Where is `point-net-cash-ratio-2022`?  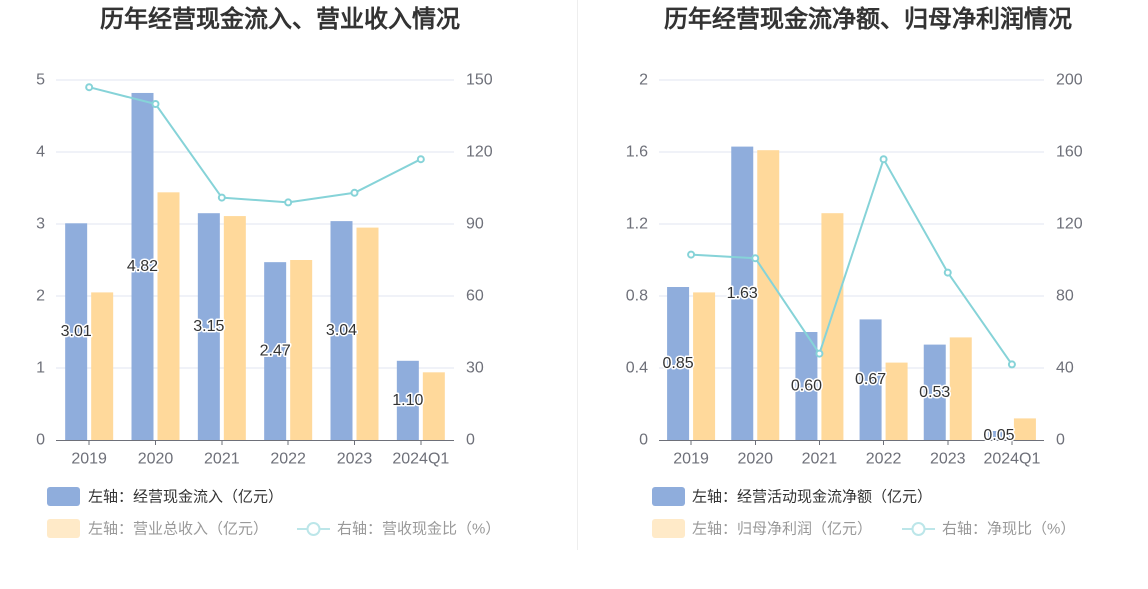
point-net-cash-ratio-2022 is located at coordinates (883, 159).